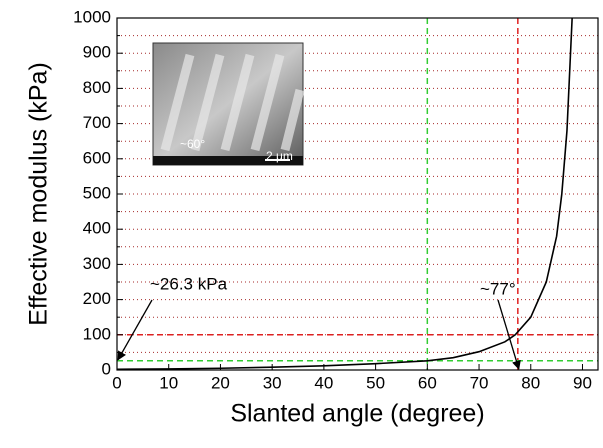  I want to click on y-tick-label: 1000, so click(92, 16).